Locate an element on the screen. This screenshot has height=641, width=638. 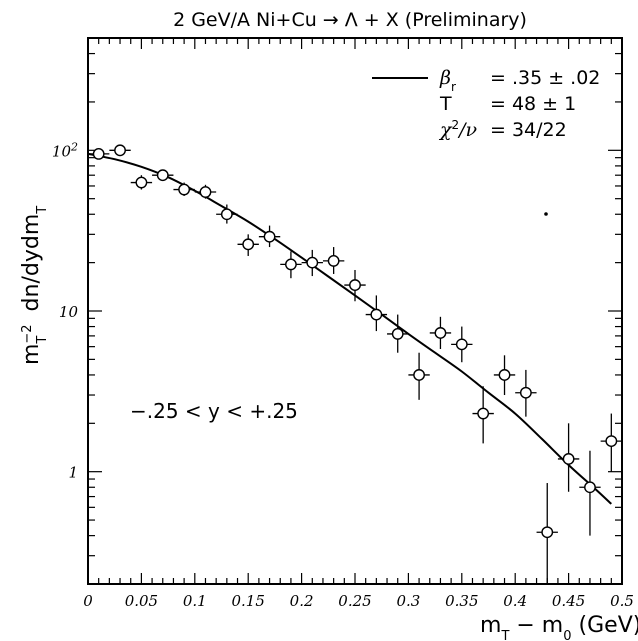
x-tick-label: 0.4 is located at coordinates (515, 601).